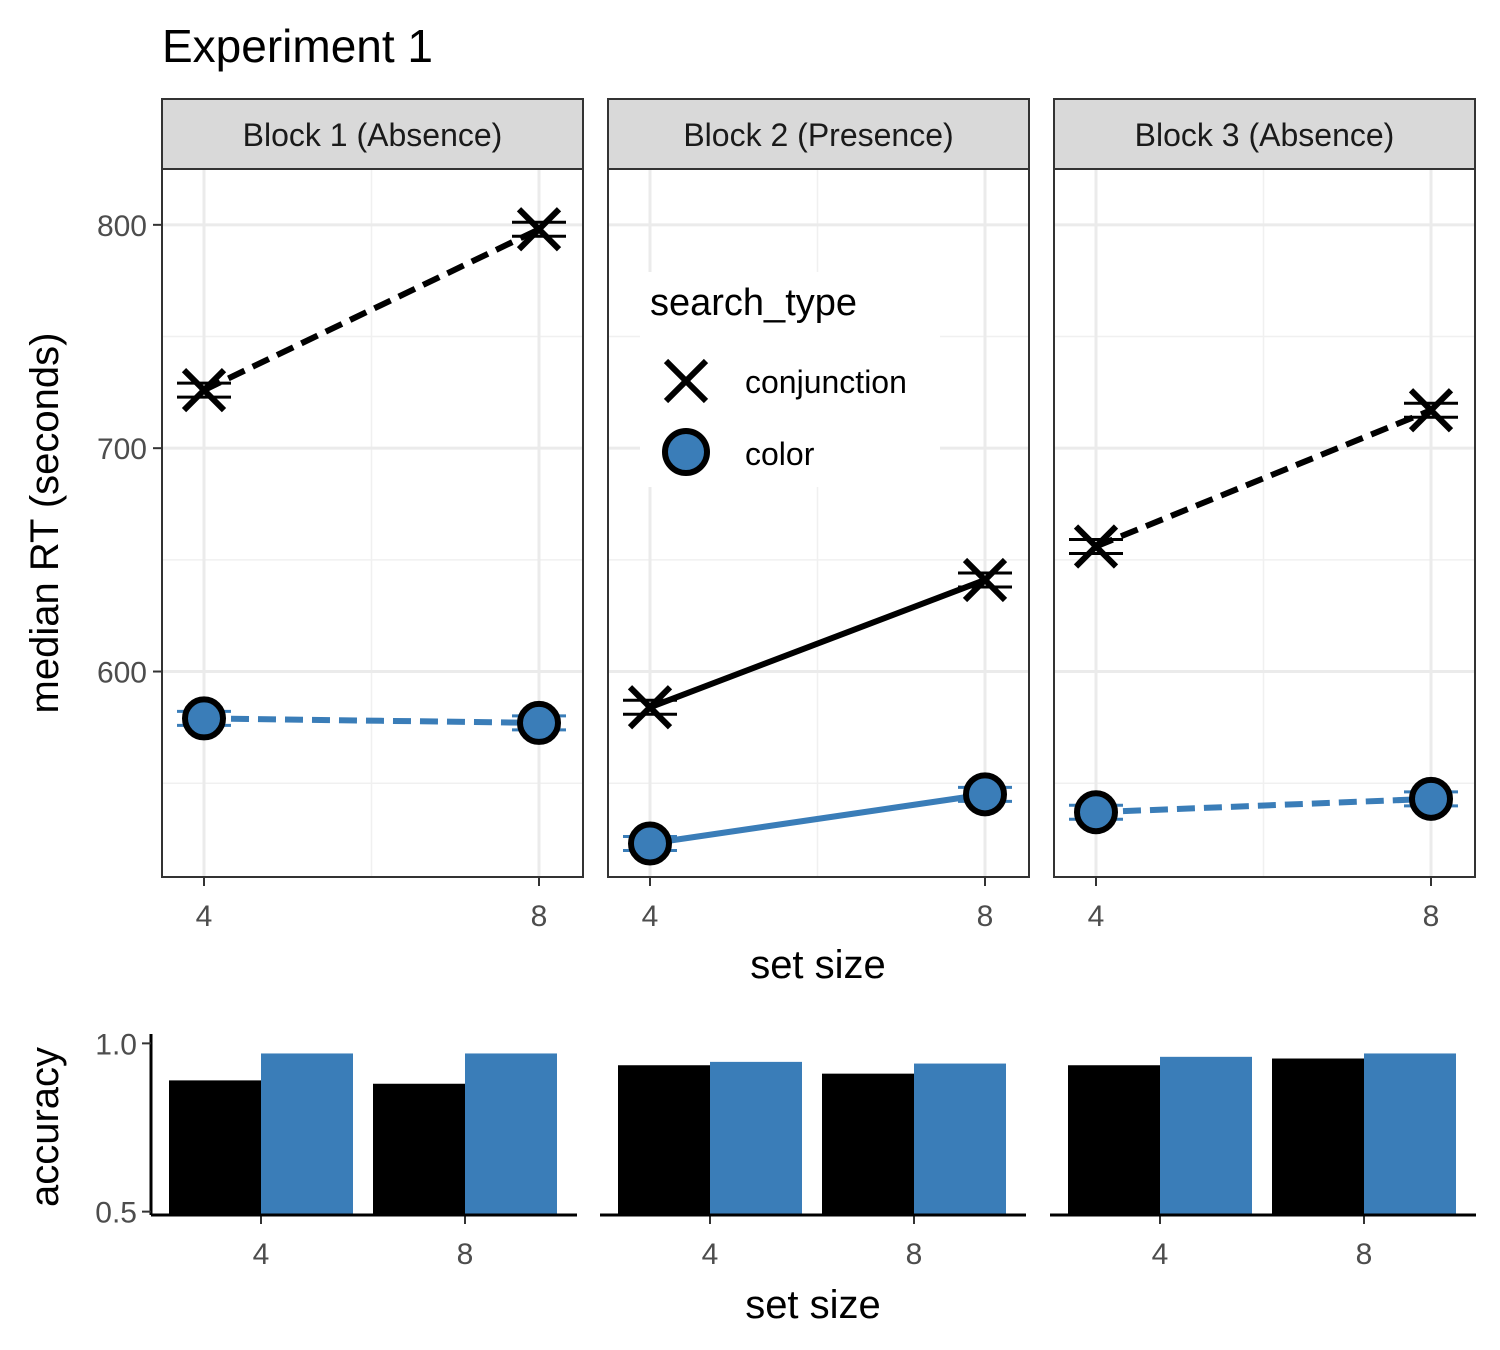 The height and width of the screenshot is (1350, 1500). What do you see at coordinates (122, 673) in the screenshot?
I see `y-tick-label: 600` at bounding box center [122, 673].